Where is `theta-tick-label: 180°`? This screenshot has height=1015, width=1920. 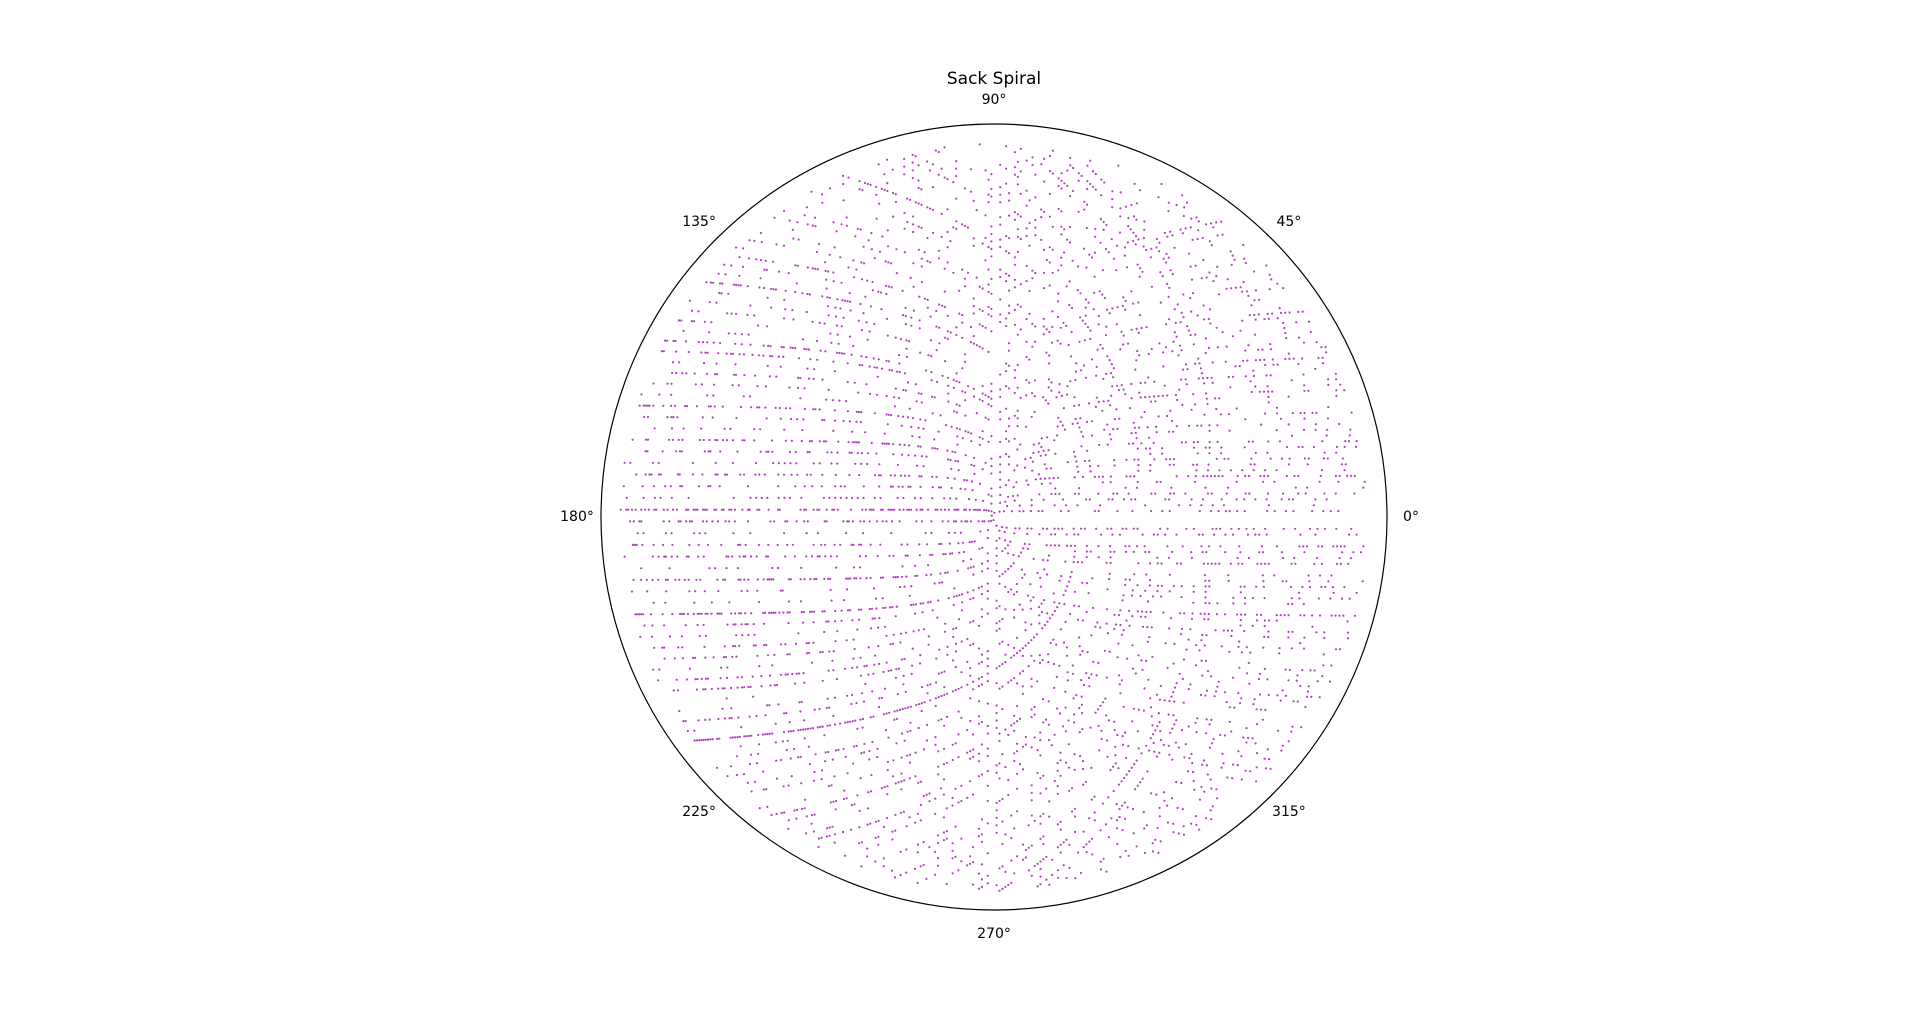 theta-tick-label: 180° is located at coordinates (577, 517).